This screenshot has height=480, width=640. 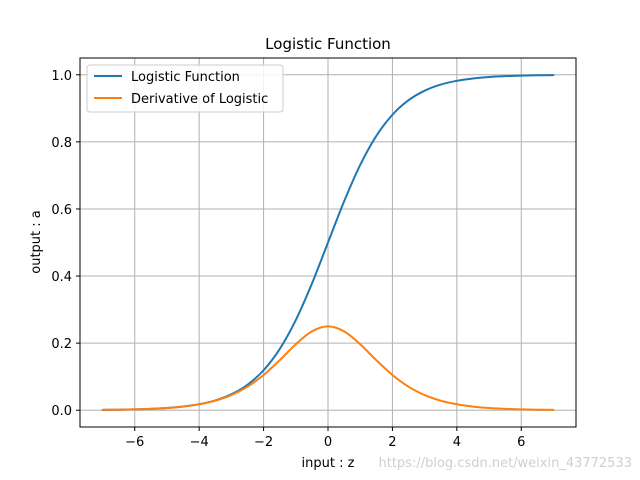 I want to click on y-tick-label: 0.6, so click(x=61, y=210).